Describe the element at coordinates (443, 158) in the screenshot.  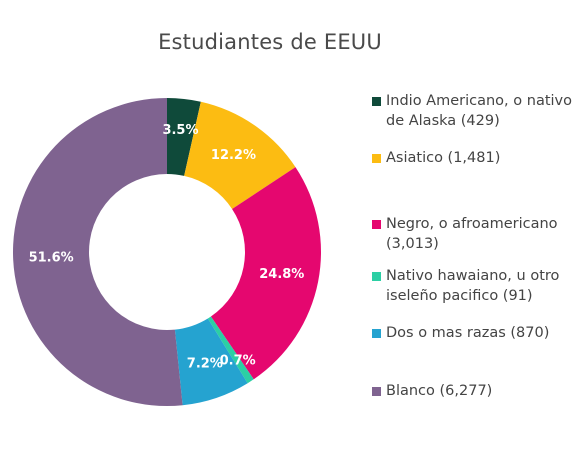
I see `legend-label: Asiatico (1,481)` at that location.